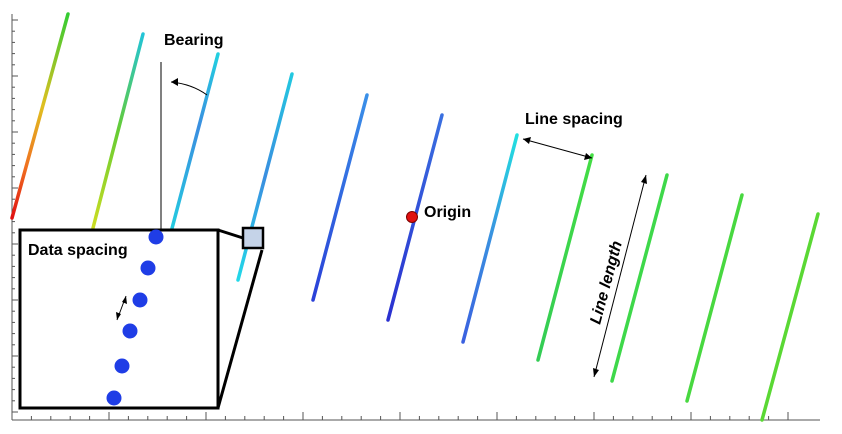  What do you see at coordinates (596, 372) in the screenshot?
I see `line-length-arrowhead-bottom` at bounding box center [596, 372].